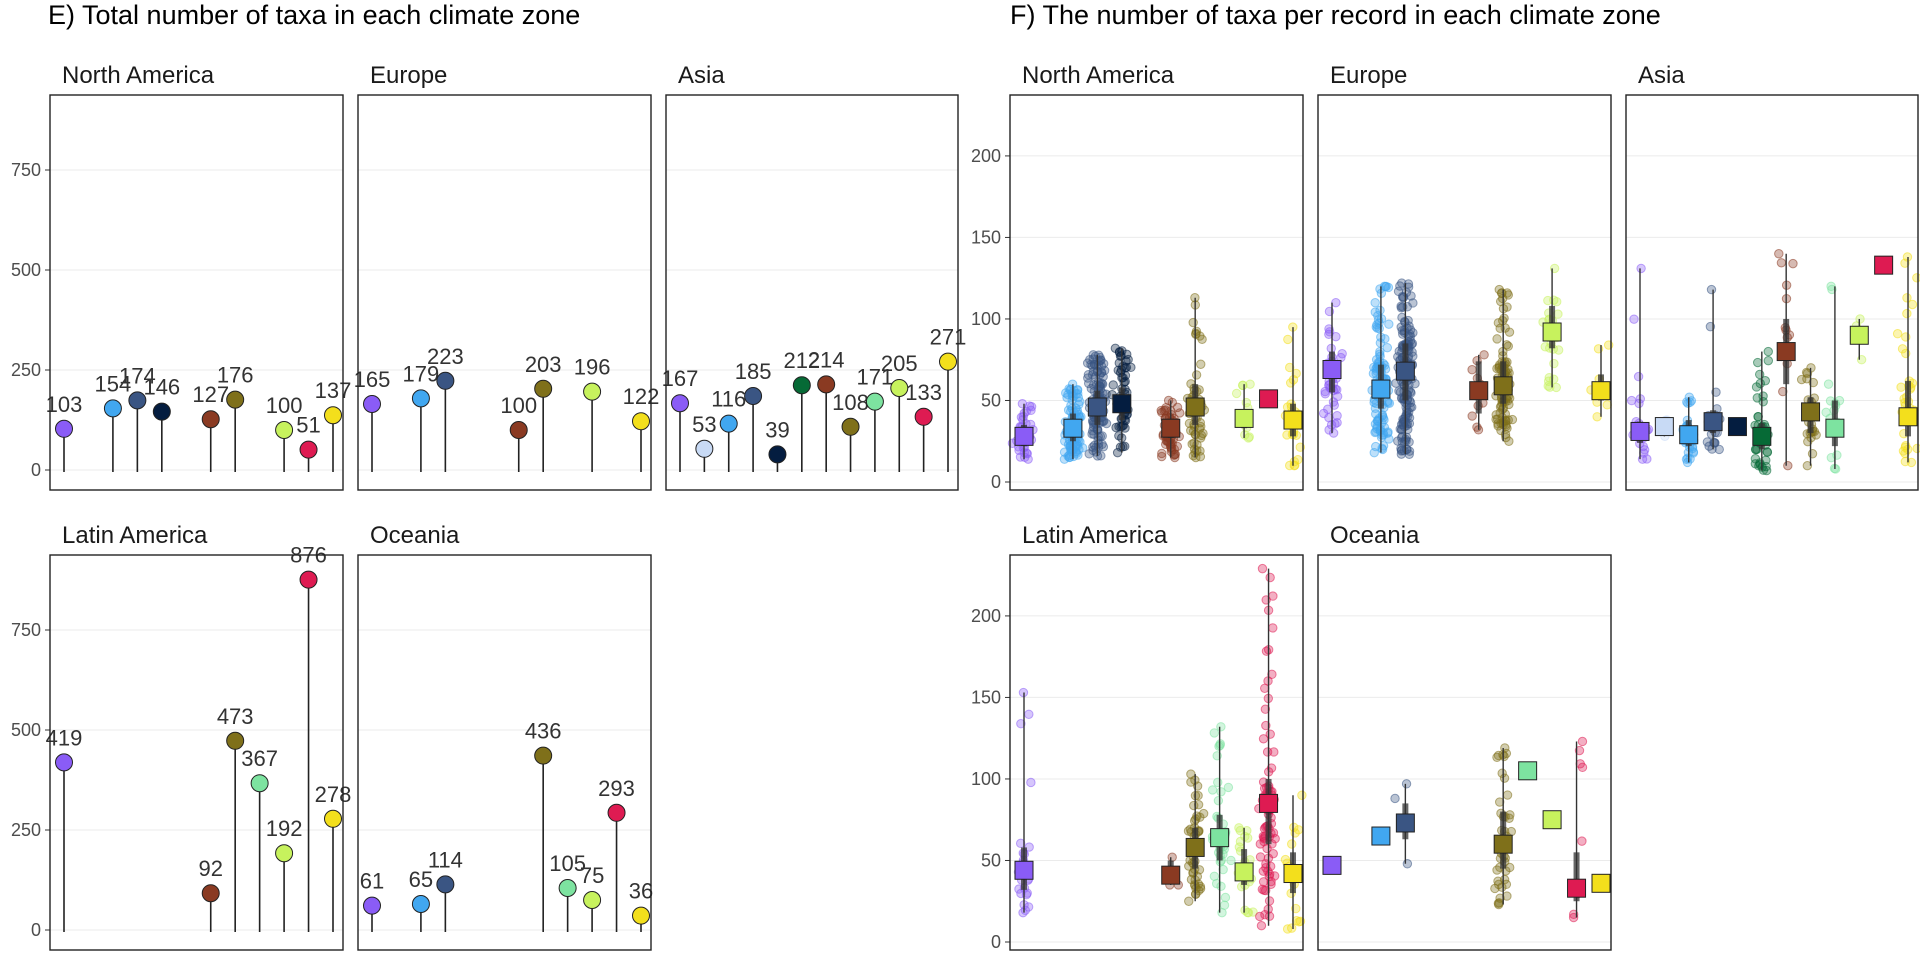 The width and height of the screenshot is (1920, 965). Describe the element at coordinates (372, 379) in the screenshot. I see `value-label: 165` at that location.